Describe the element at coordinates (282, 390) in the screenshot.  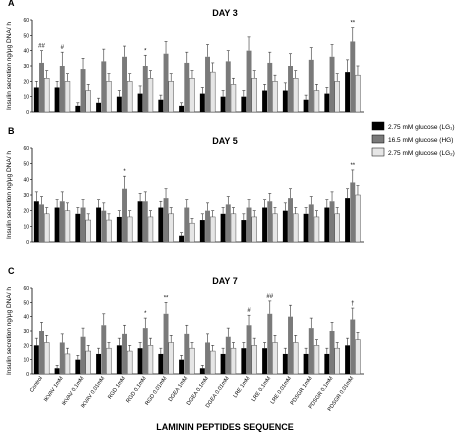
I see `x-tick-label: LRE 0.01mM` at that location.